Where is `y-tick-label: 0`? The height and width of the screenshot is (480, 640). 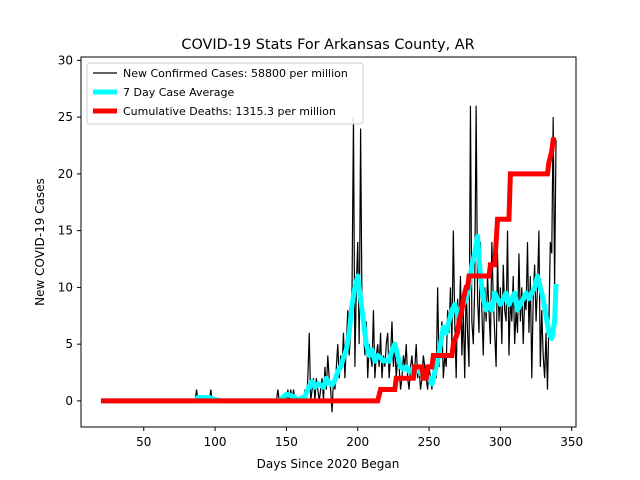 y-tick-label: 0 is located at coordinates (69, 401).